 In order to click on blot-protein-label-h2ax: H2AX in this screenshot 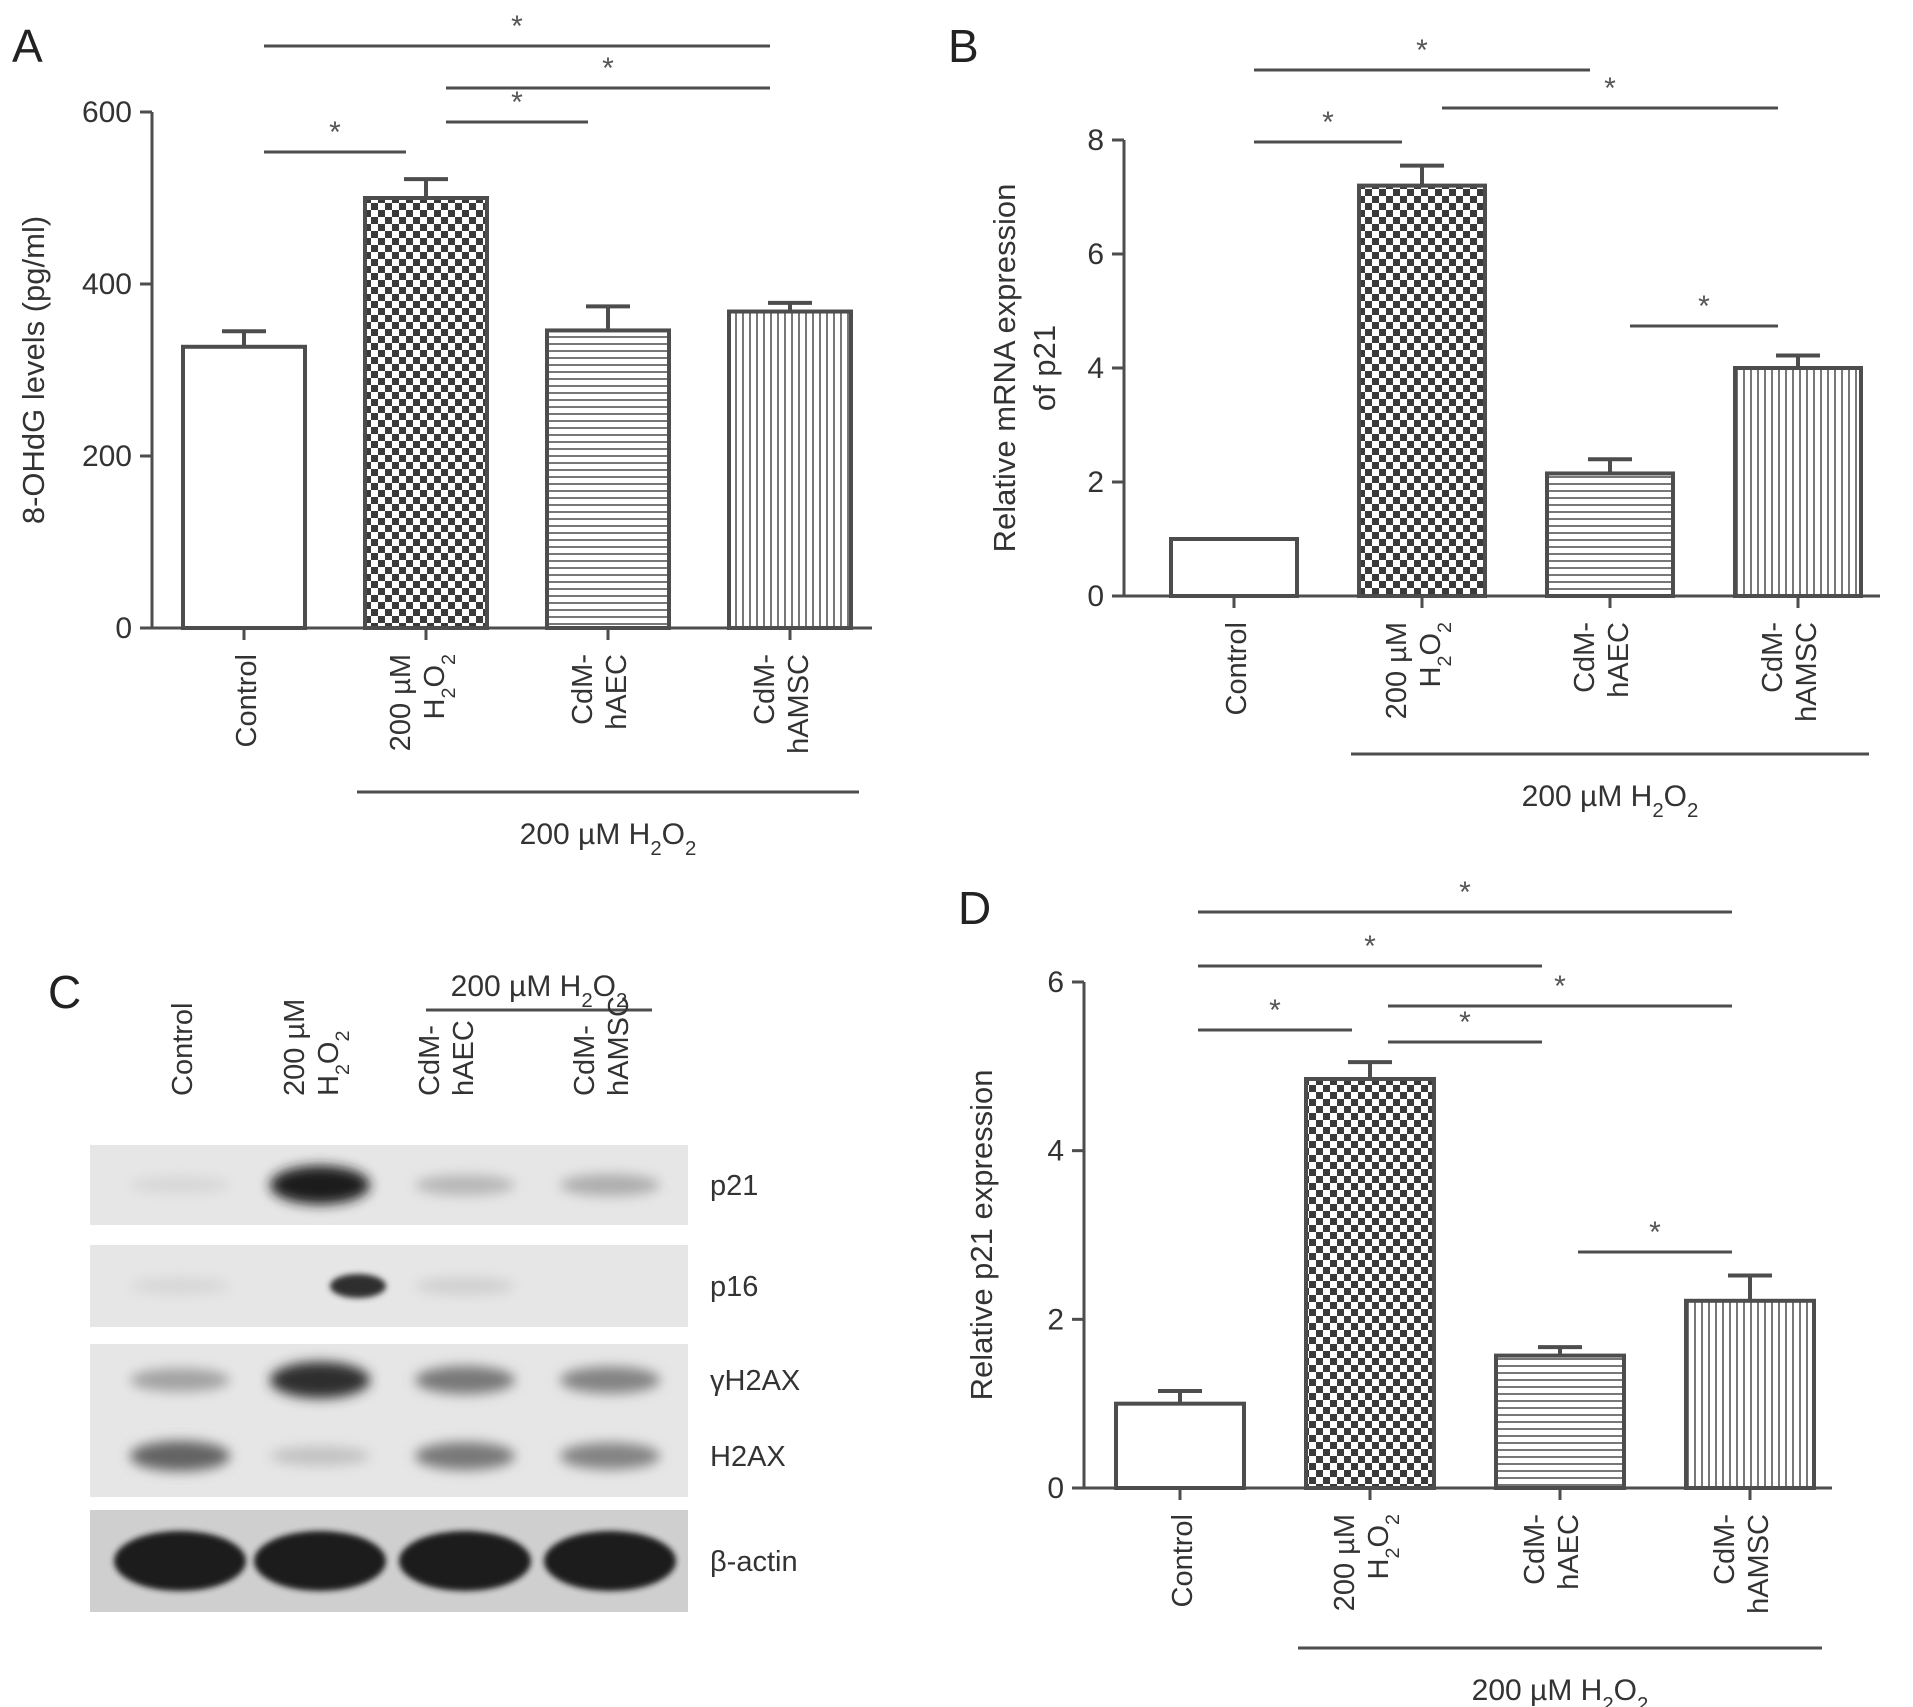, I will do `click(748, 1457)`.